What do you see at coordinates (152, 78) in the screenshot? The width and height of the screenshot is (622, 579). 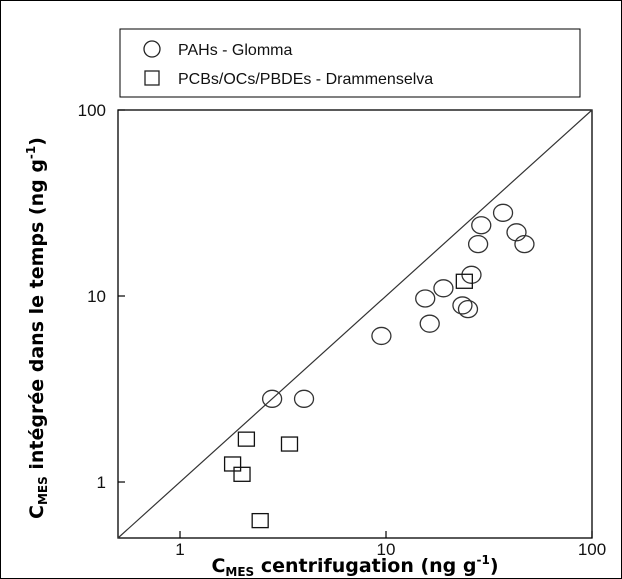 I see `legend-marker-square` at bounding box center [152, 78].